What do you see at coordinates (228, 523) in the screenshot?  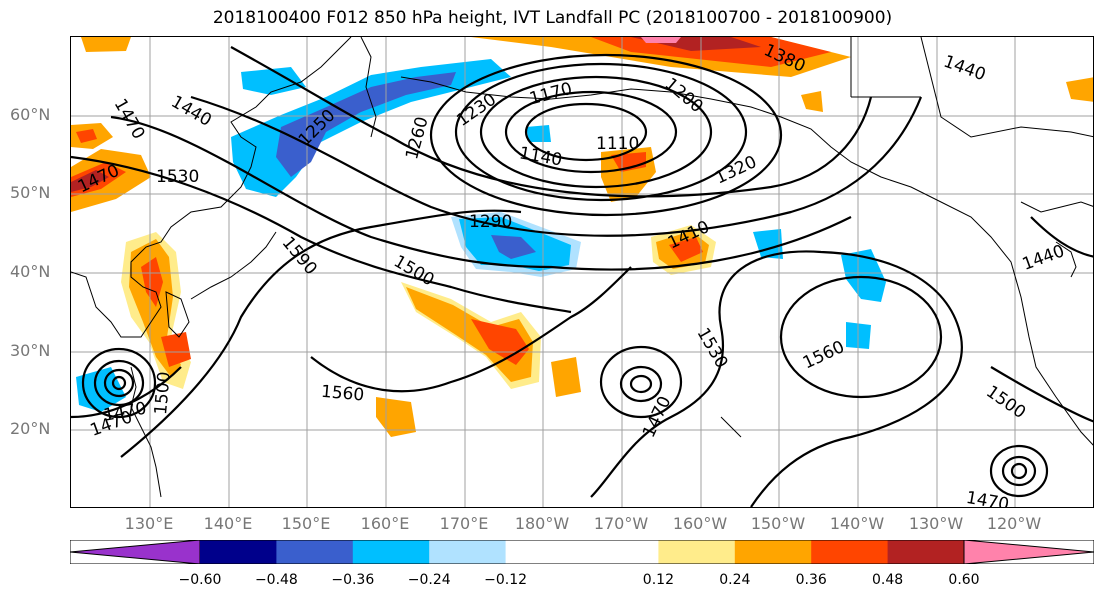 I see `lon-label-140e: 140°E` at bounding box center [228, 523].